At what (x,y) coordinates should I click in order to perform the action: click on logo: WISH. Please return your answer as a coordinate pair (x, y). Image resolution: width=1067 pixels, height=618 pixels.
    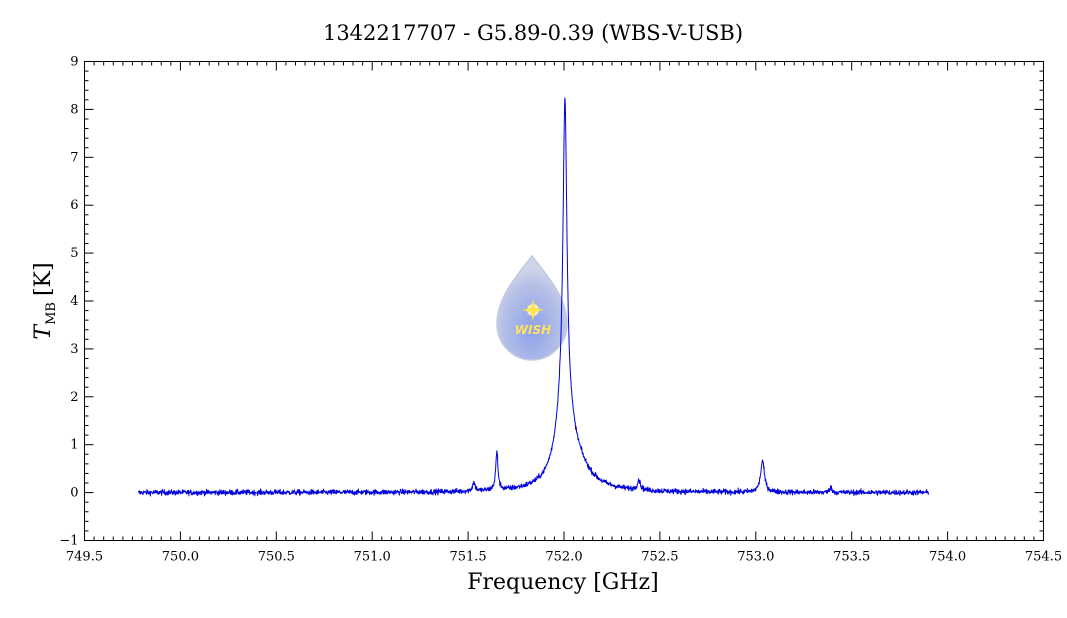
    Looking at the image, I should click on (532, 307).